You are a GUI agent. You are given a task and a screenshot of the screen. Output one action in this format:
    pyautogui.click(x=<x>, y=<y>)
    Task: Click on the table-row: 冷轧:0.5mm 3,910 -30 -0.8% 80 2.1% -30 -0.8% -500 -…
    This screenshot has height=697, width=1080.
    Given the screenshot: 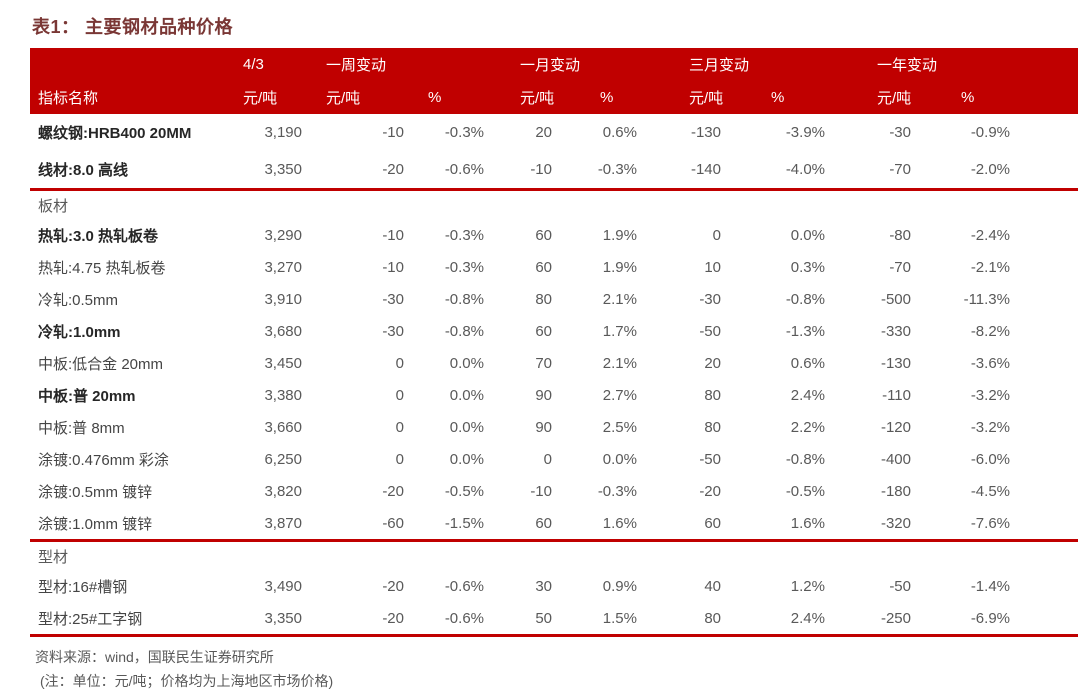 What is the action you would take?
    pyautogui.click(x=554, y=299)
    